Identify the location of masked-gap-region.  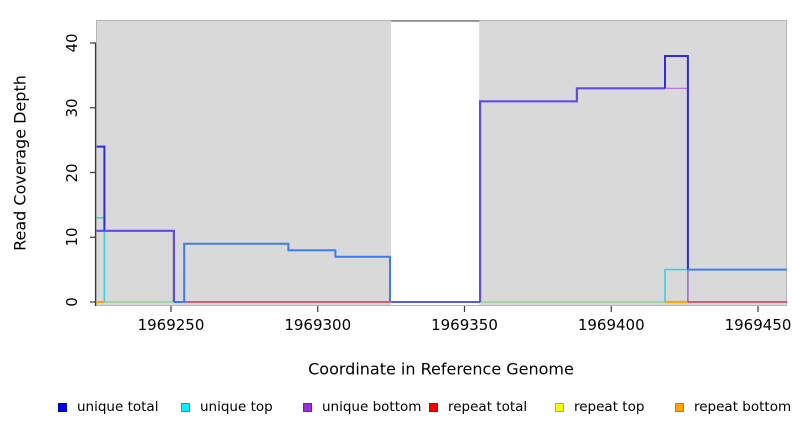
(435, 163).